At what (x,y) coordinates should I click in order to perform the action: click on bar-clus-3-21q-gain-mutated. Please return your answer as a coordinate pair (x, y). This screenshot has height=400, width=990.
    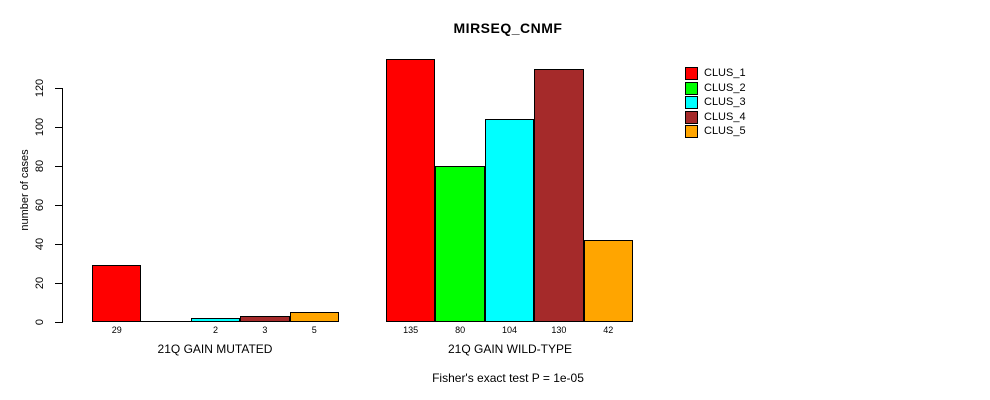
    Looking at the image, I should click on (215, 320).